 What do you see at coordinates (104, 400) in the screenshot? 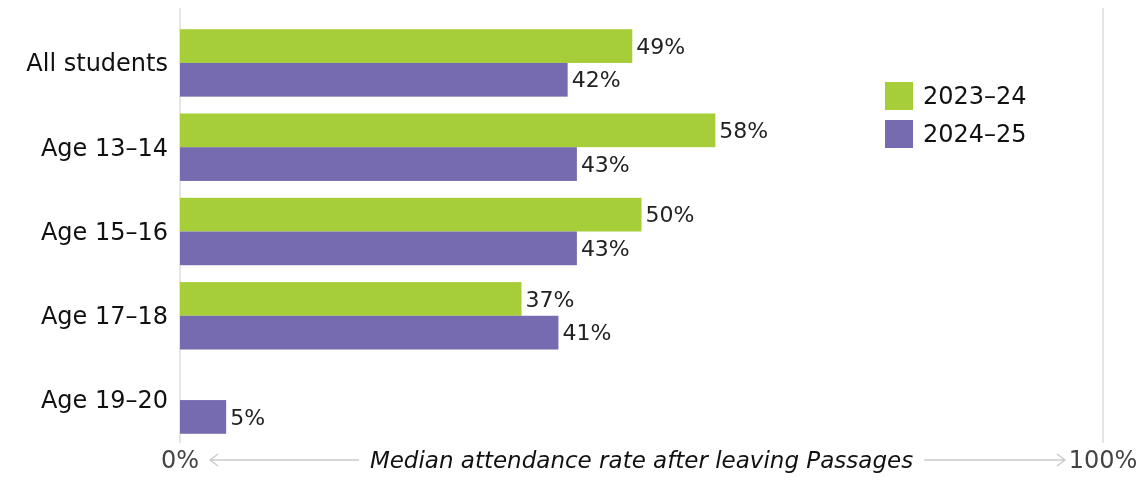
I see `y-tick-label: Age 19–20` at bounding box center [104, 400].